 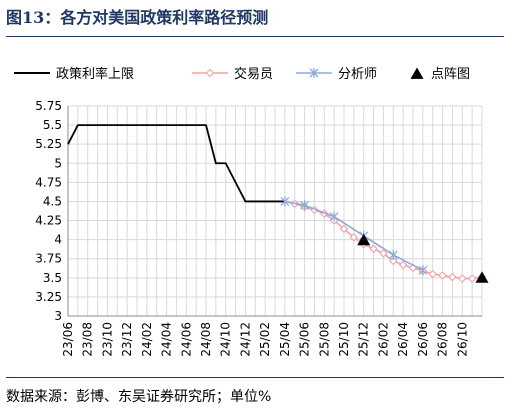 What do you see at coordinates (450, 74) in the screenshot?
I see `legend-label: 点阵图` at bounding box center [450, 74].